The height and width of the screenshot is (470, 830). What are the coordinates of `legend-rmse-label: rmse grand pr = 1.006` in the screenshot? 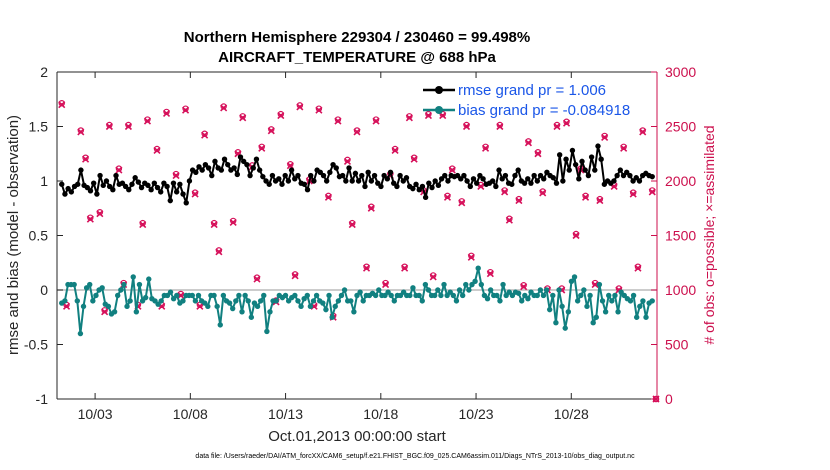 It's located at (532, 90).